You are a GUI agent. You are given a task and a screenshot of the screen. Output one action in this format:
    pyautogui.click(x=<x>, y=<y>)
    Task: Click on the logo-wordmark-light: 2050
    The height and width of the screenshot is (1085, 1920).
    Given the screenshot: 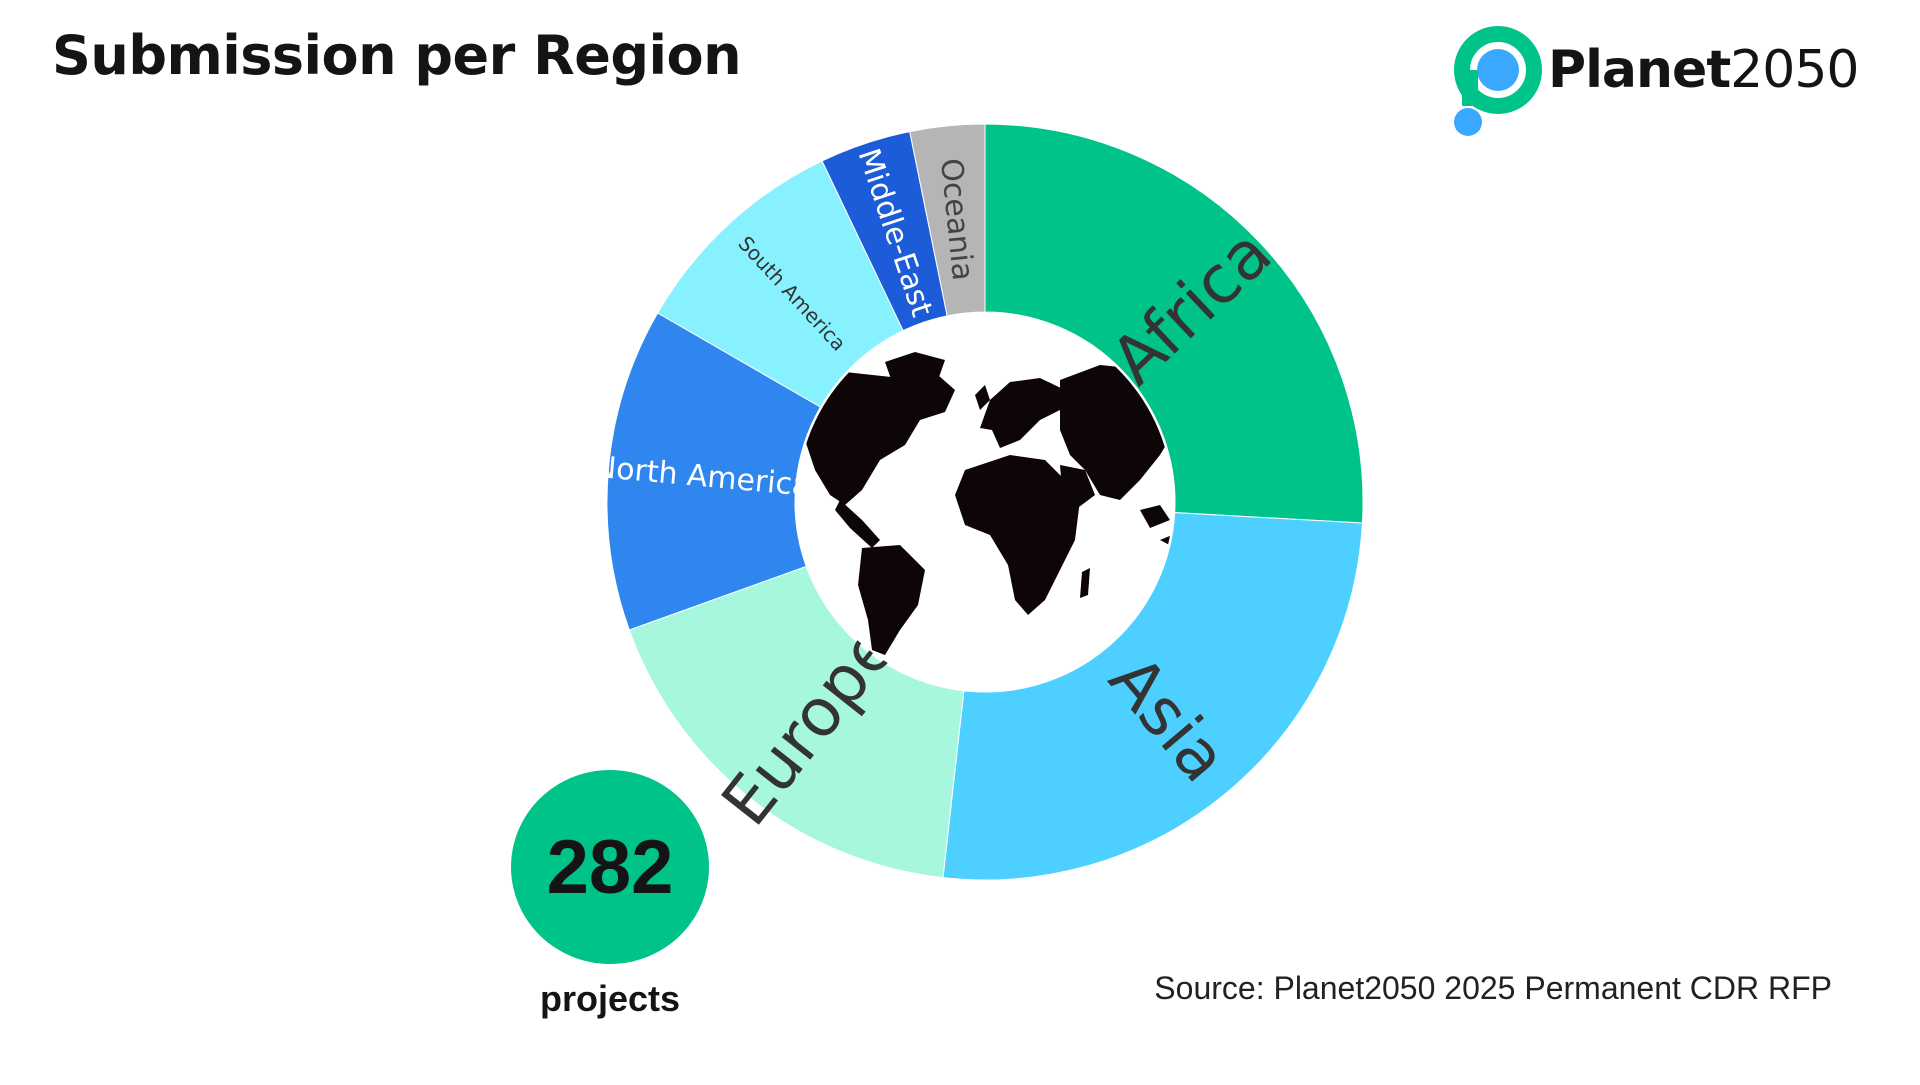 What is the action you would take?
    pyautogui.click(x=1794, y=70)
    